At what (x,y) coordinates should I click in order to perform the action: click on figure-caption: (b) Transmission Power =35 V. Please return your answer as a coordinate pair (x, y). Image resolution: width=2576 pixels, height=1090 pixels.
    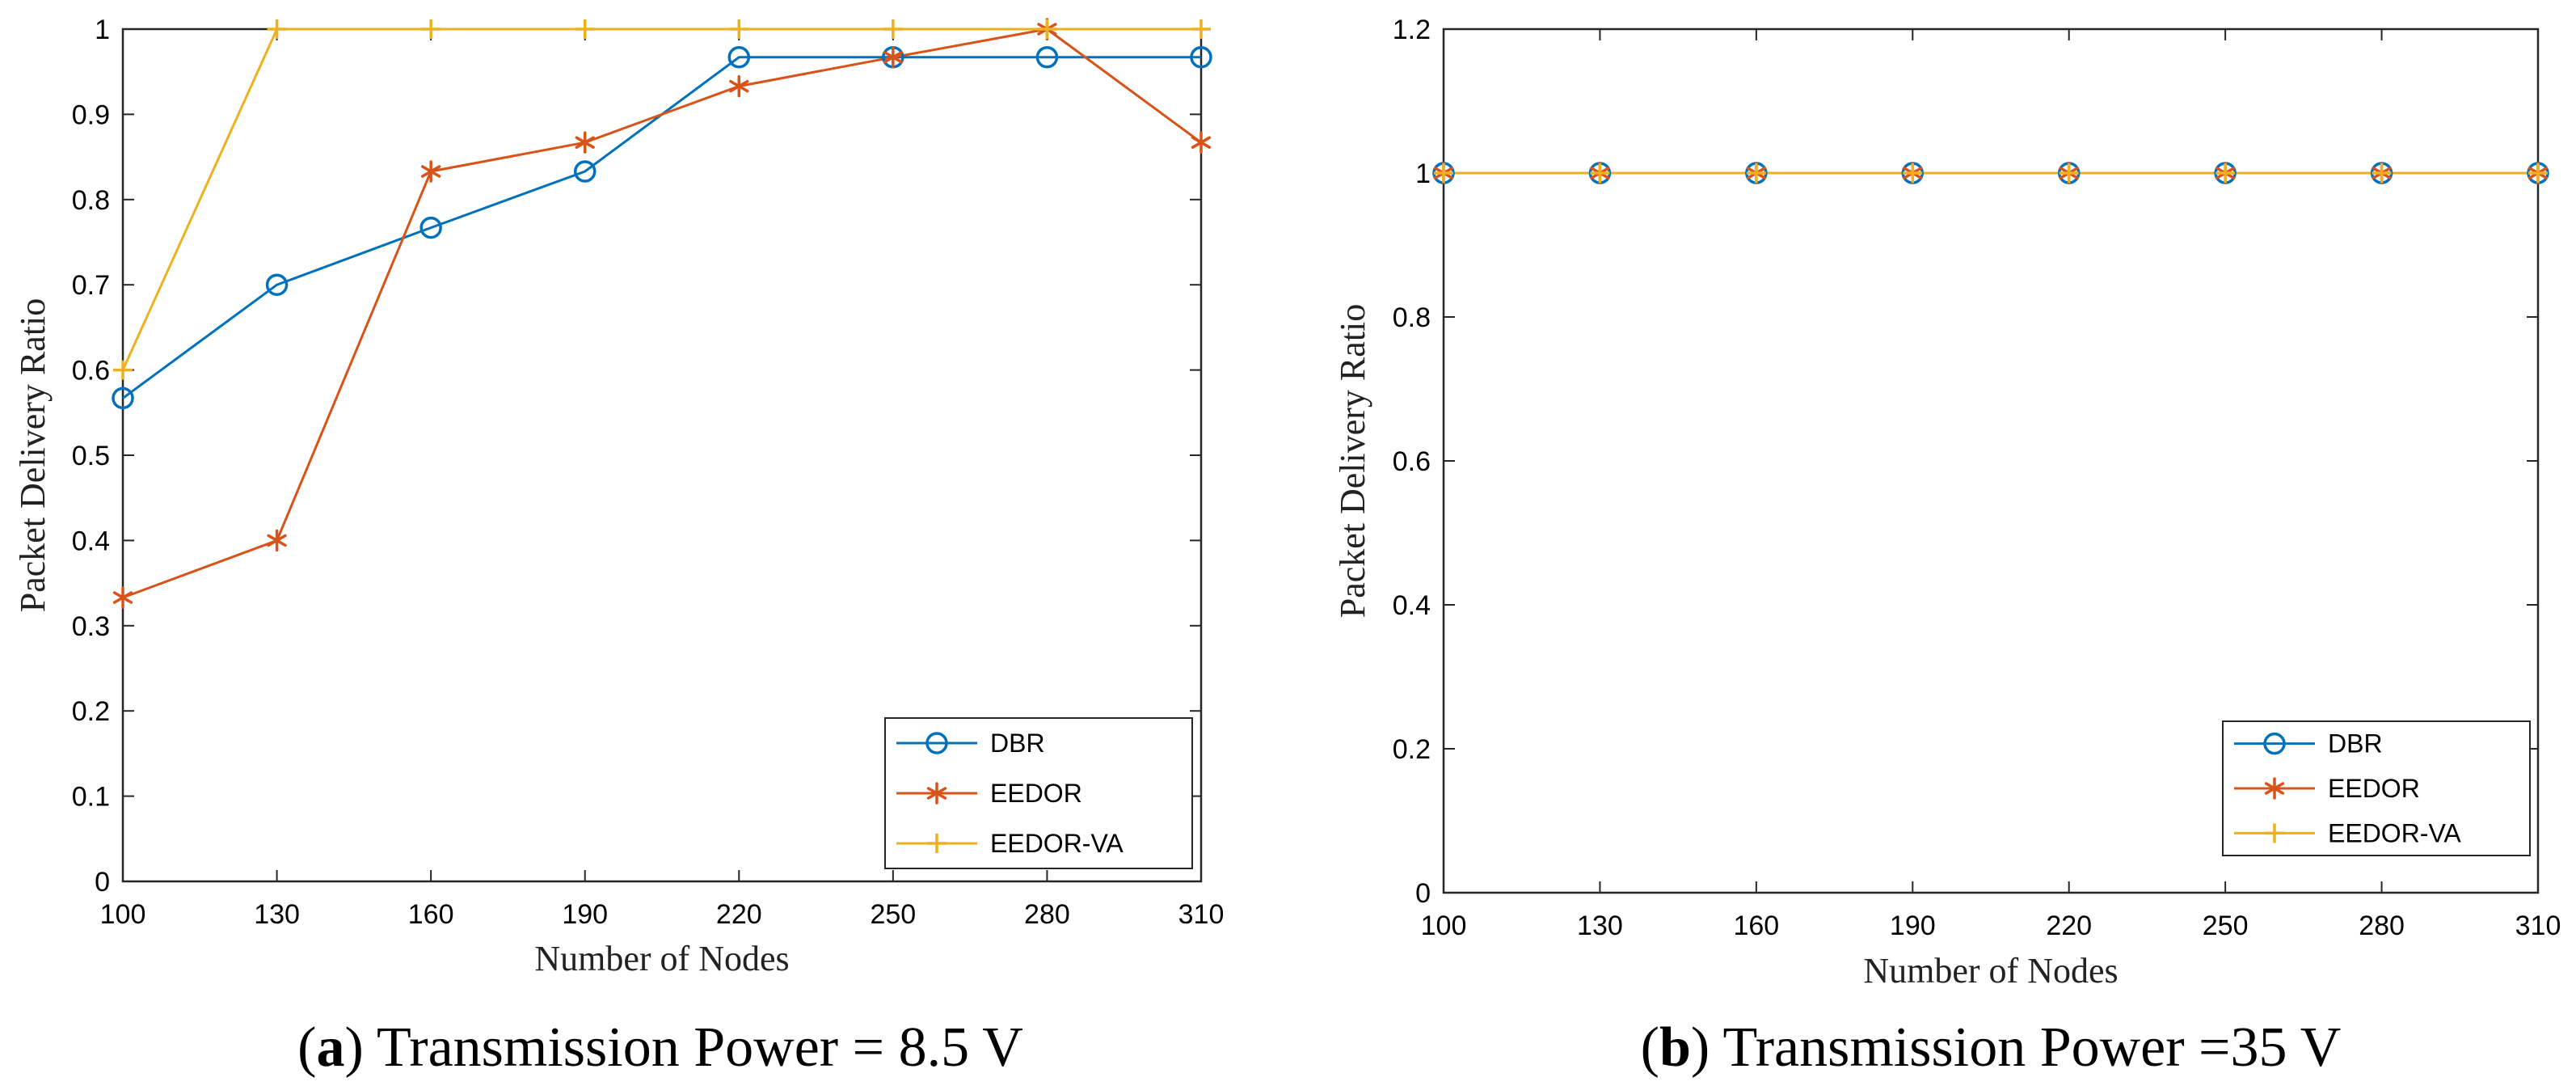
    Looking at the image, I should click on (1991, 1047).